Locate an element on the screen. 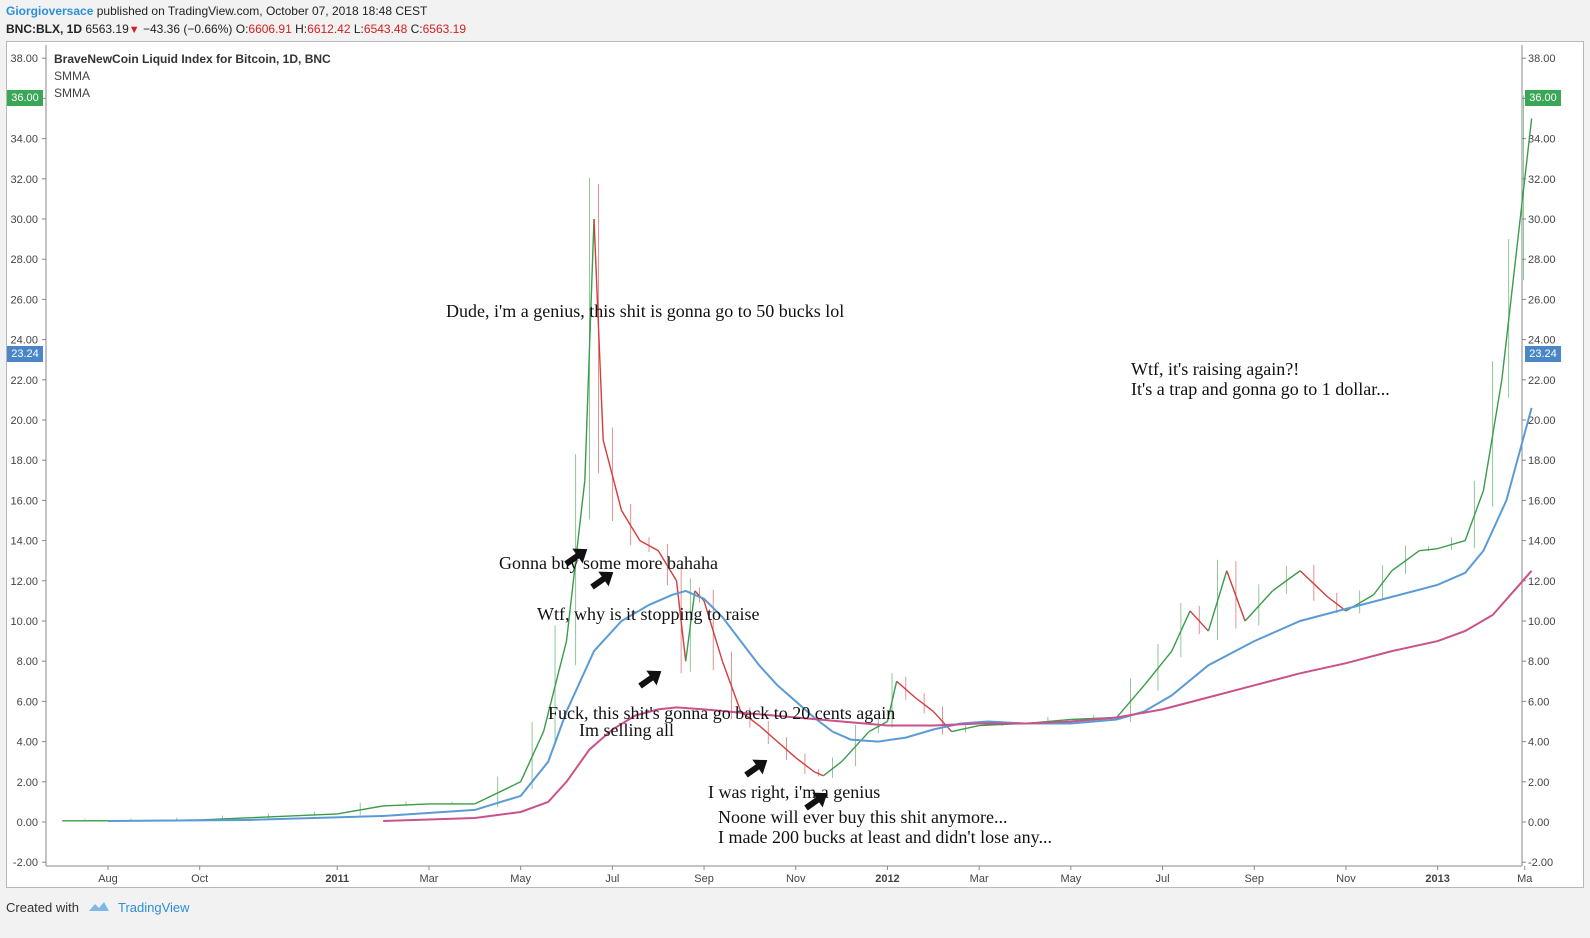  x-tick-label: 2011 is located at coordinates (337, 879).